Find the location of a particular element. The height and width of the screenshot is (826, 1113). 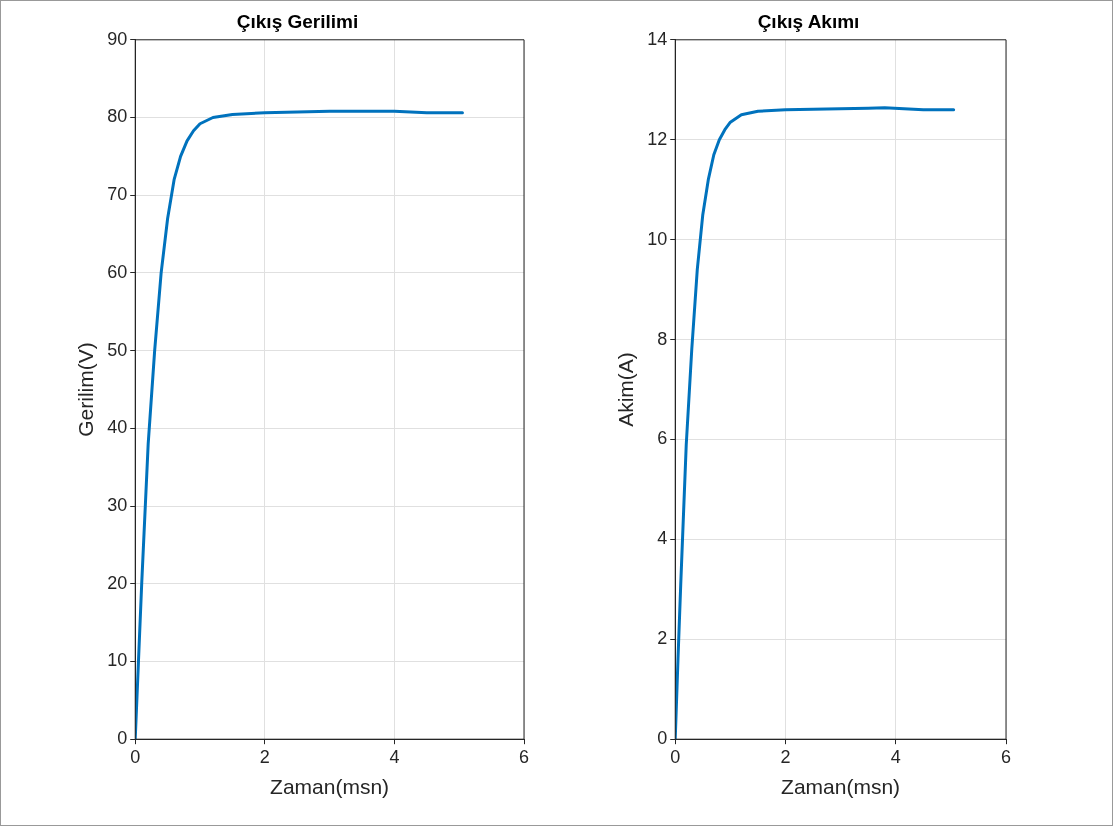

y-tick-label: 2 is located at coordinates (662, 638).